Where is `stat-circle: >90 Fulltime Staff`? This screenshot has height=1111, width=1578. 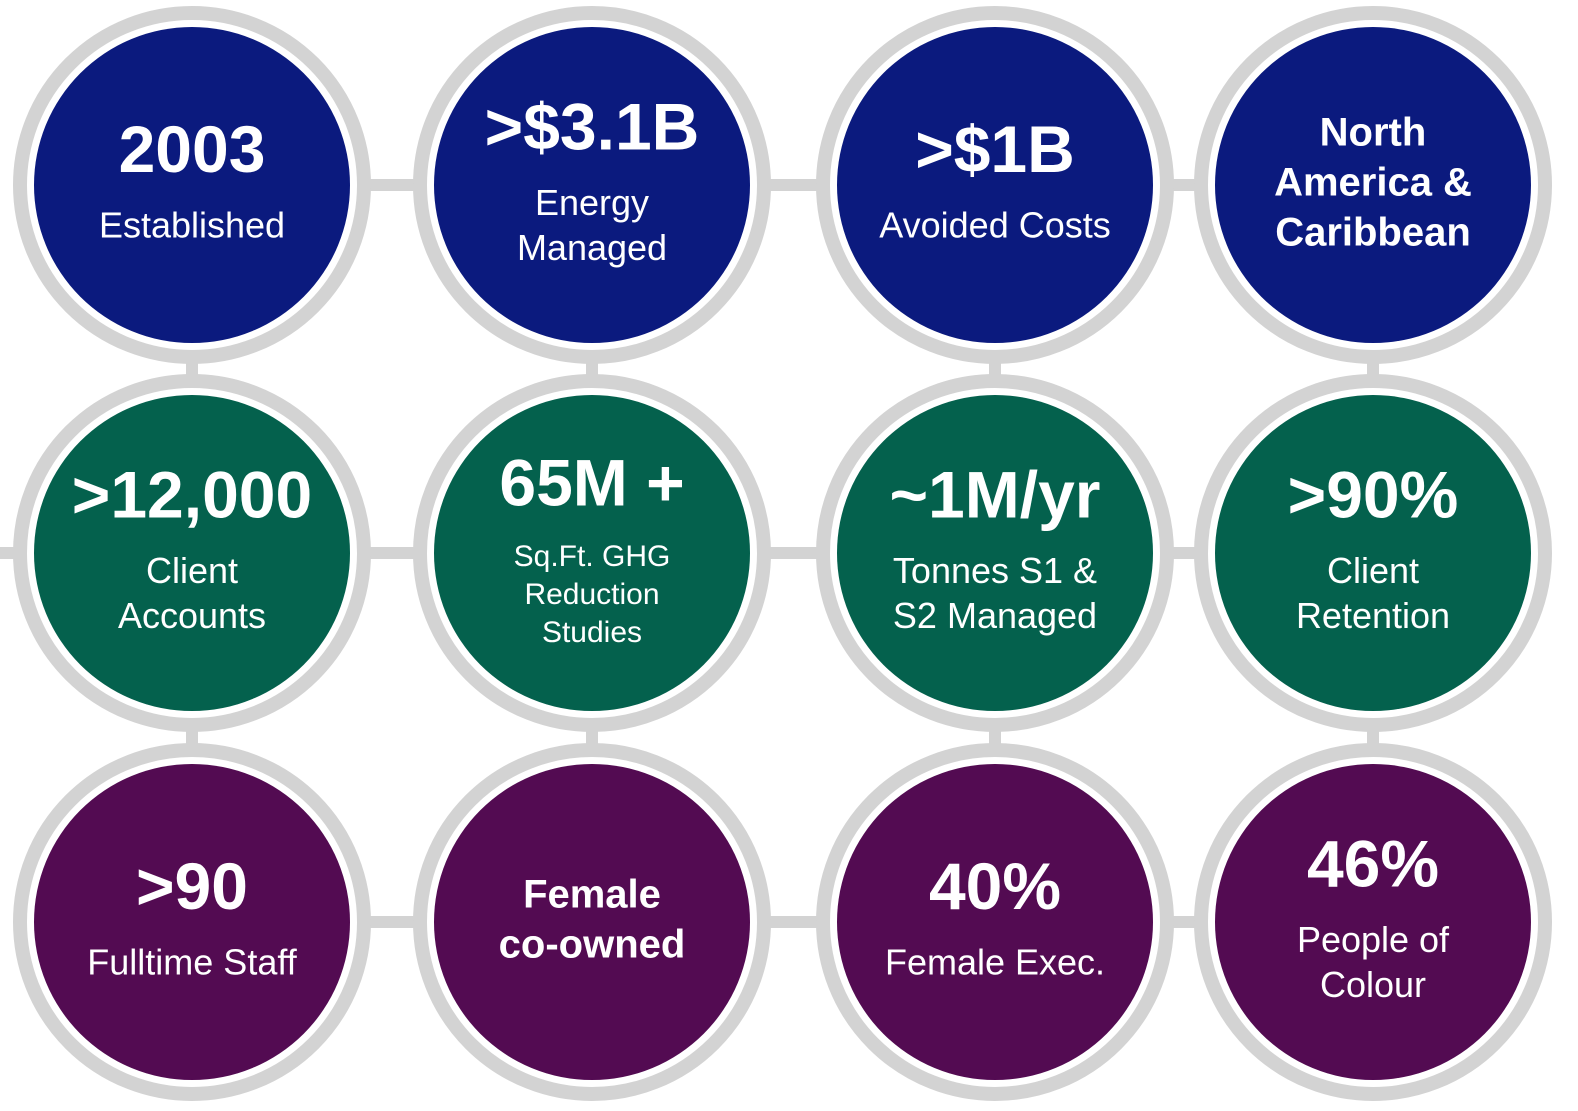
stat-circle: >90 Fulltime Staff is located at coordinates (192, 922).